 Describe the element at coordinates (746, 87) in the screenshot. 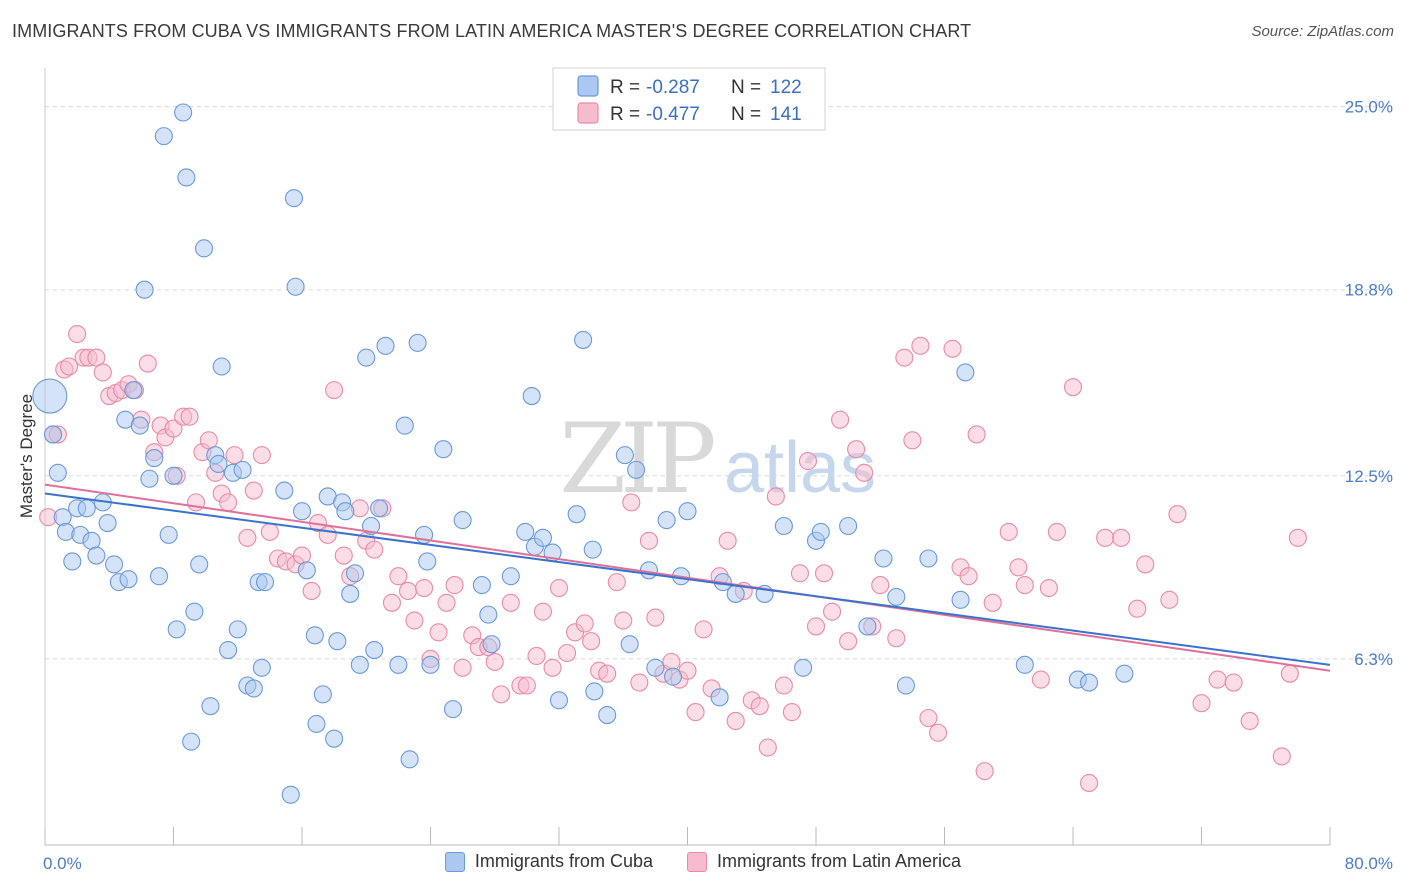

I see `legend-n-label-cuba: N =` at that location.